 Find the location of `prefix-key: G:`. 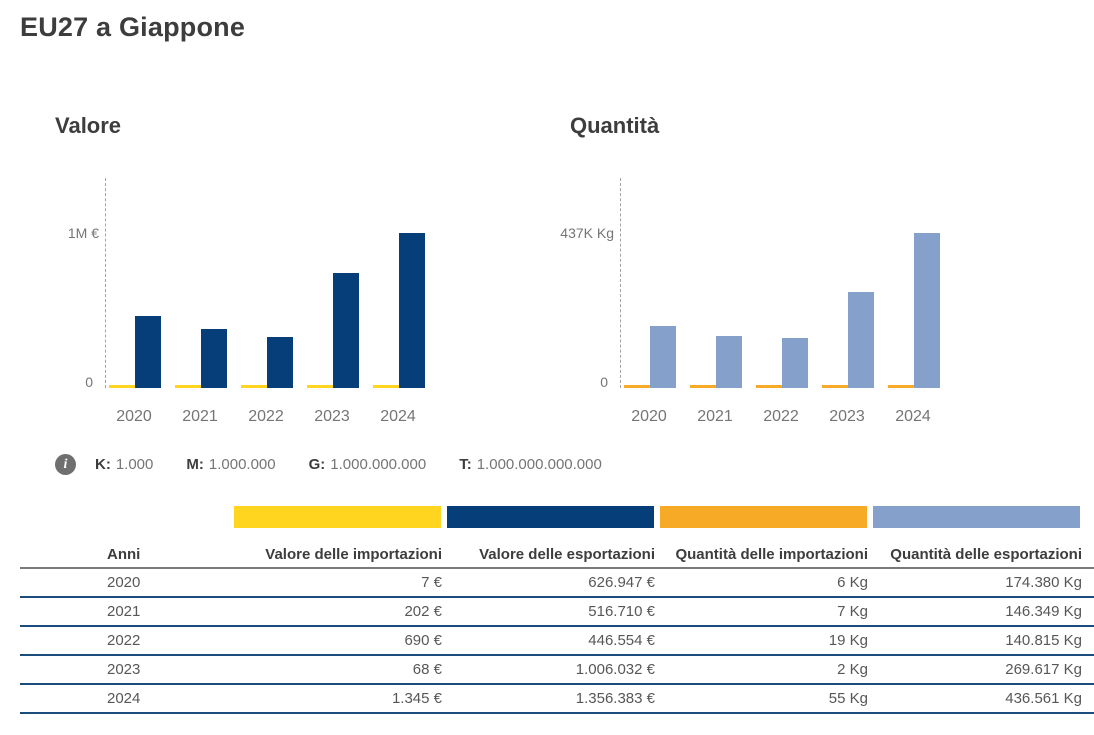

prefix-key: G: is located at coordinates (317, 464).